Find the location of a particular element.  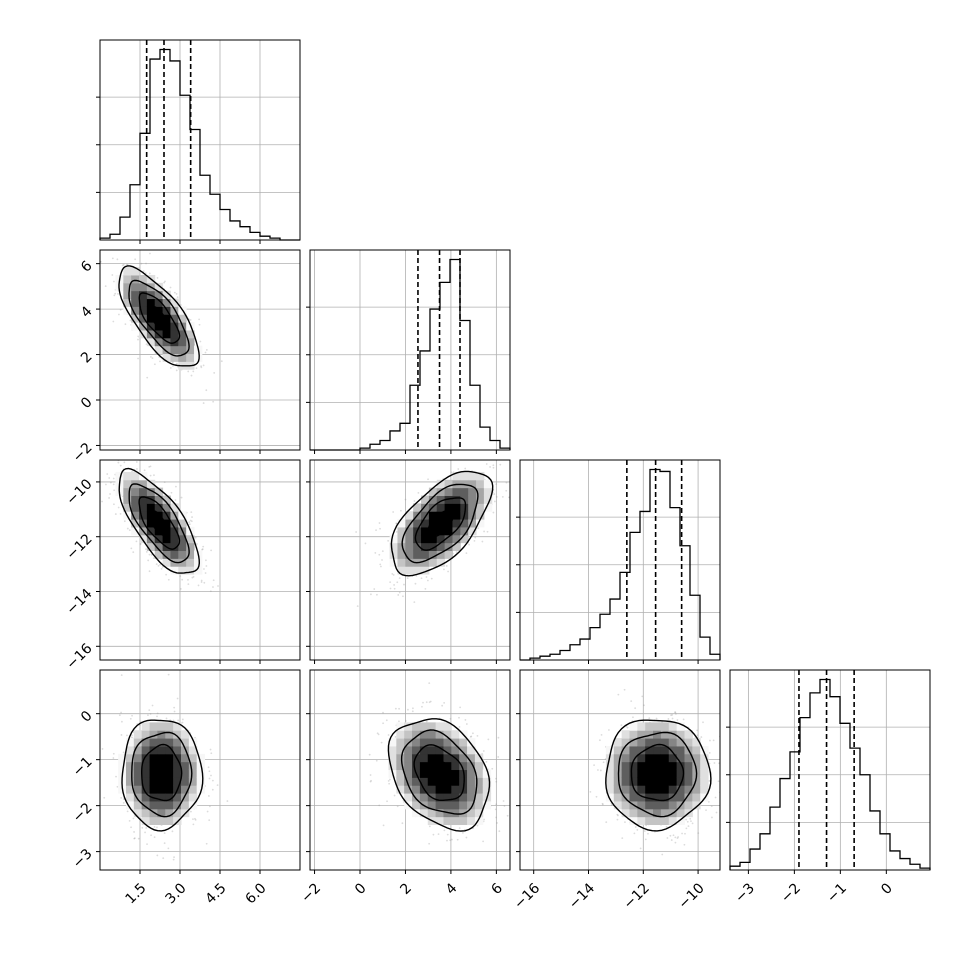

panel-content is located at coordinates (620, 770).